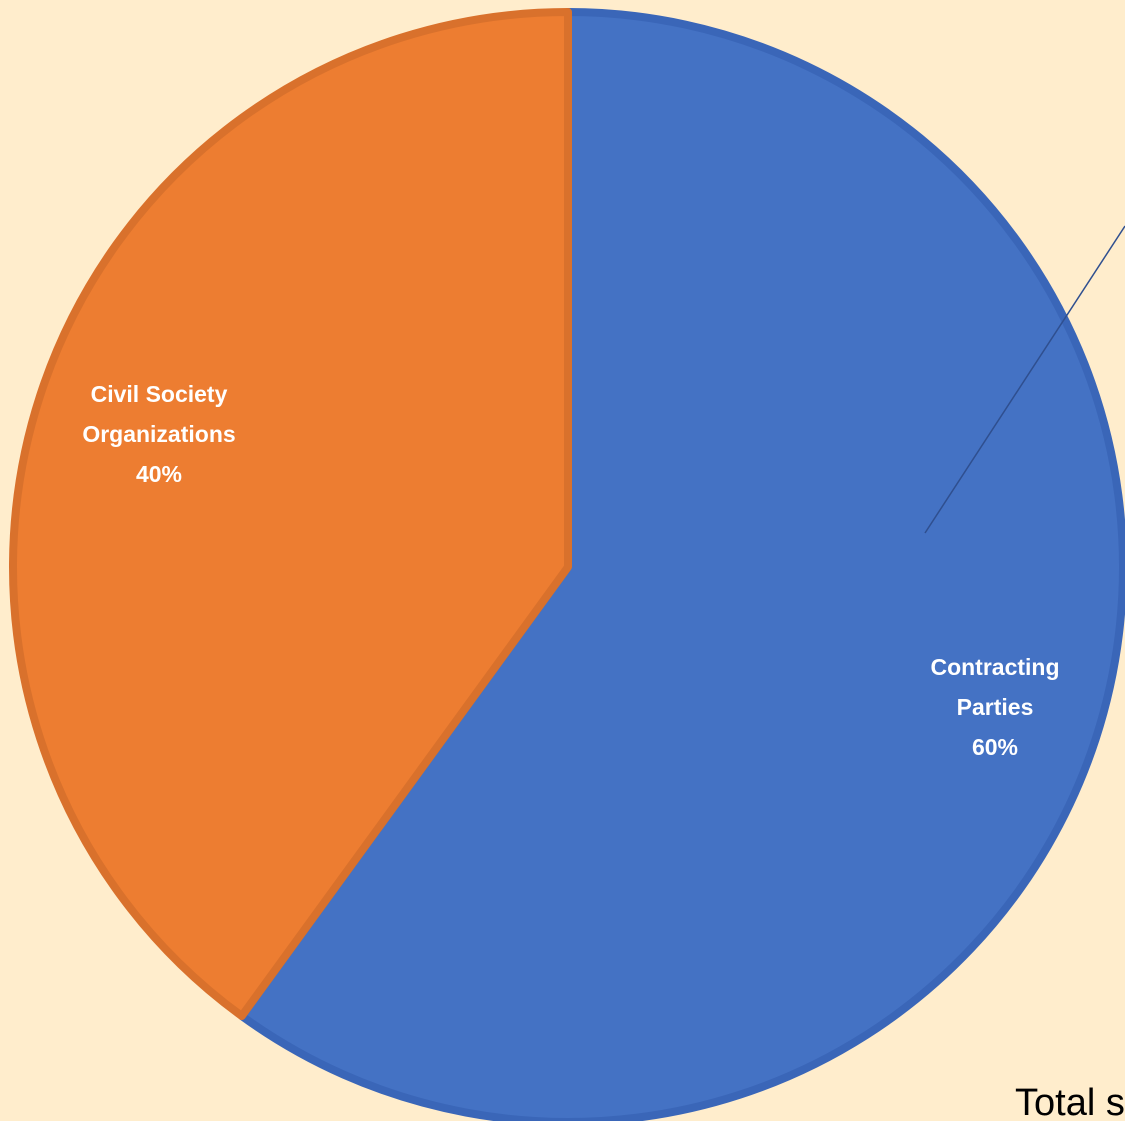 This screenshot has height=1121, width=1125. What do you see at coordinates (994, 667) in the screenshot?
I see `slice-label-line: Contracting` at bounding box center [994, 667].